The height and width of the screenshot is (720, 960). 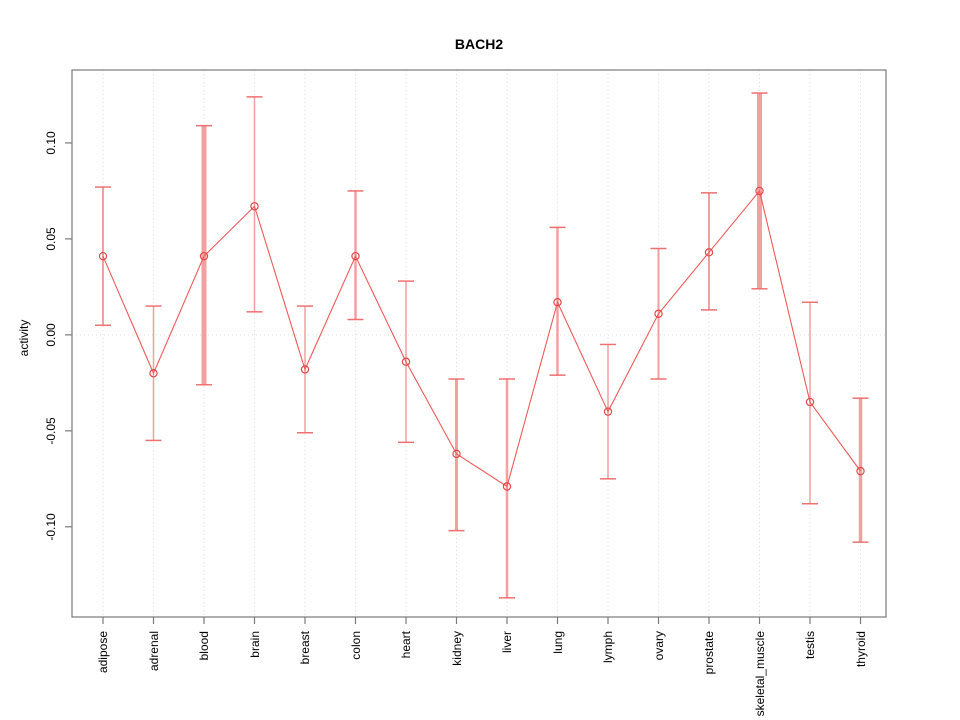 I want to click on x-tick-label: kidney, so click(x=456, y=648).